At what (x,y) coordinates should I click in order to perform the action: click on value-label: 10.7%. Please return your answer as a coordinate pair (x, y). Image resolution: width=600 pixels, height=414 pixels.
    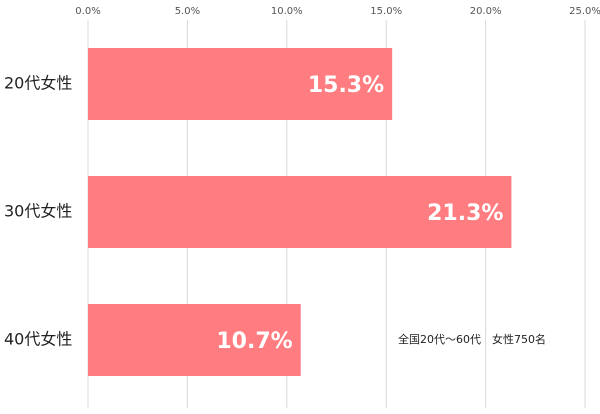
    Looking at the image, I should click on (254, 341).